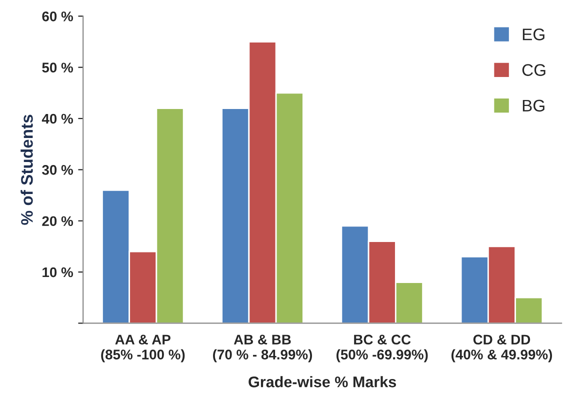 The width and height of the screenshot is (573, 404). I want to click on x-axis-title: Grade-wise % Marks, so click(322, 382).